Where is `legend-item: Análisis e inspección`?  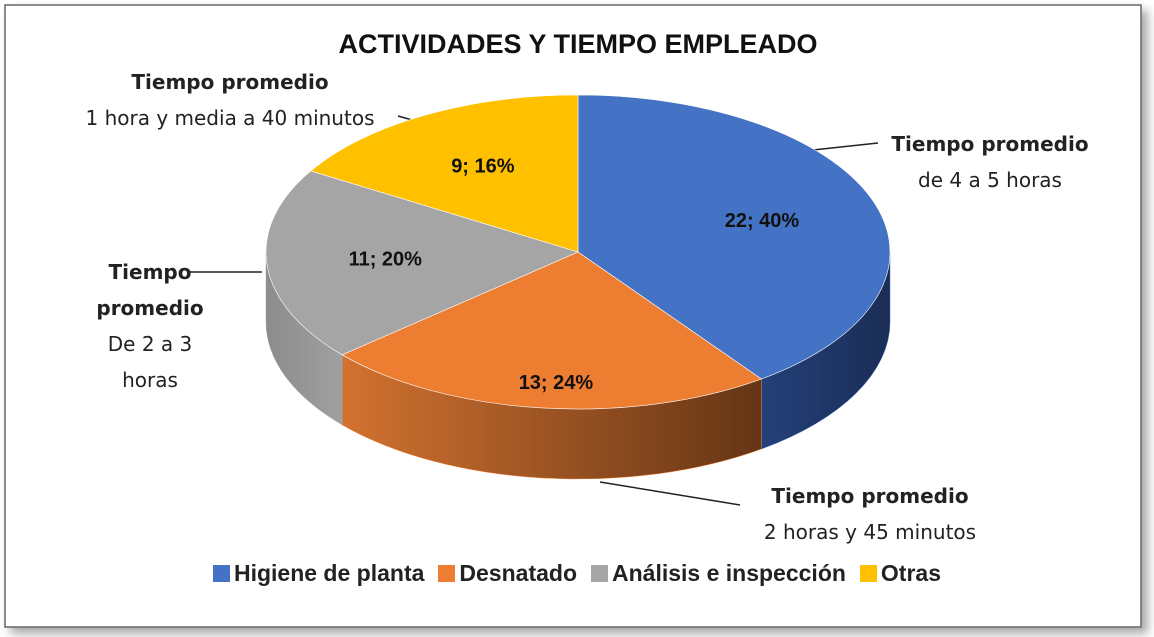 legend-item: Análisis e inspección is located at coordinates (718, 573).